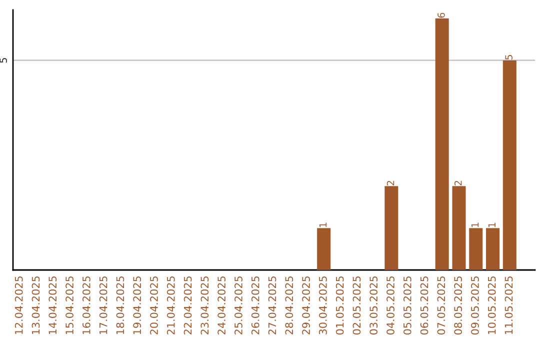 The width and height of the screenshot is (540, 340). What do you see at coordinates (170, 305) in the screenshot?
I see `x-tick-label: 21.04.2025` at bounding box center [170, 305].